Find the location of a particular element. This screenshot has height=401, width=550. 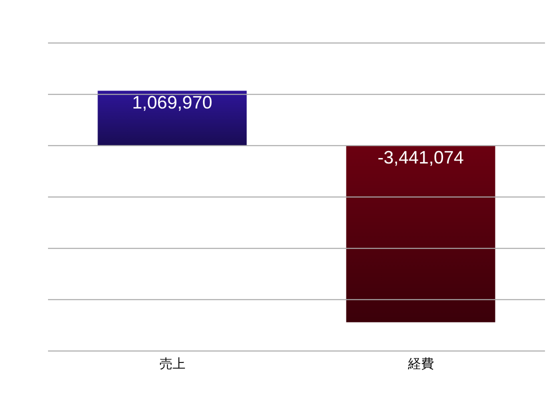

data-label: 1,069,970 is located at coordinates (172, 102).